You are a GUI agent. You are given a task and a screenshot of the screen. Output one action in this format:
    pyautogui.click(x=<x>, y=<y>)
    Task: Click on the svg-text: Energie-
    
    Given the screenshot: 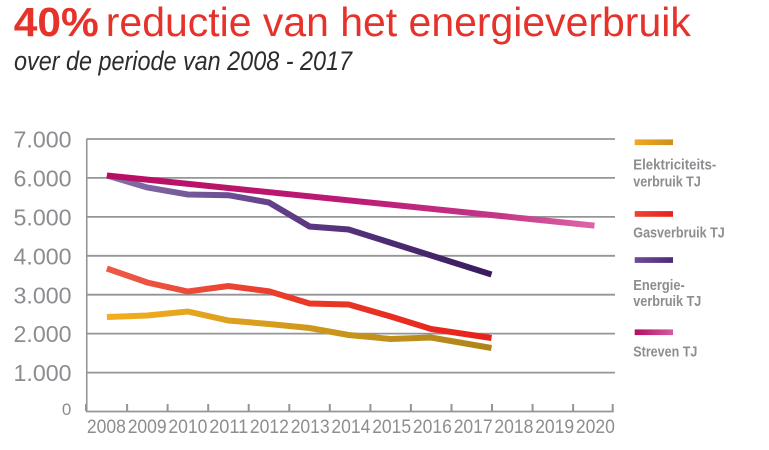 What is the action you would take?
    pyautogui.click(x=659, y=285)
    